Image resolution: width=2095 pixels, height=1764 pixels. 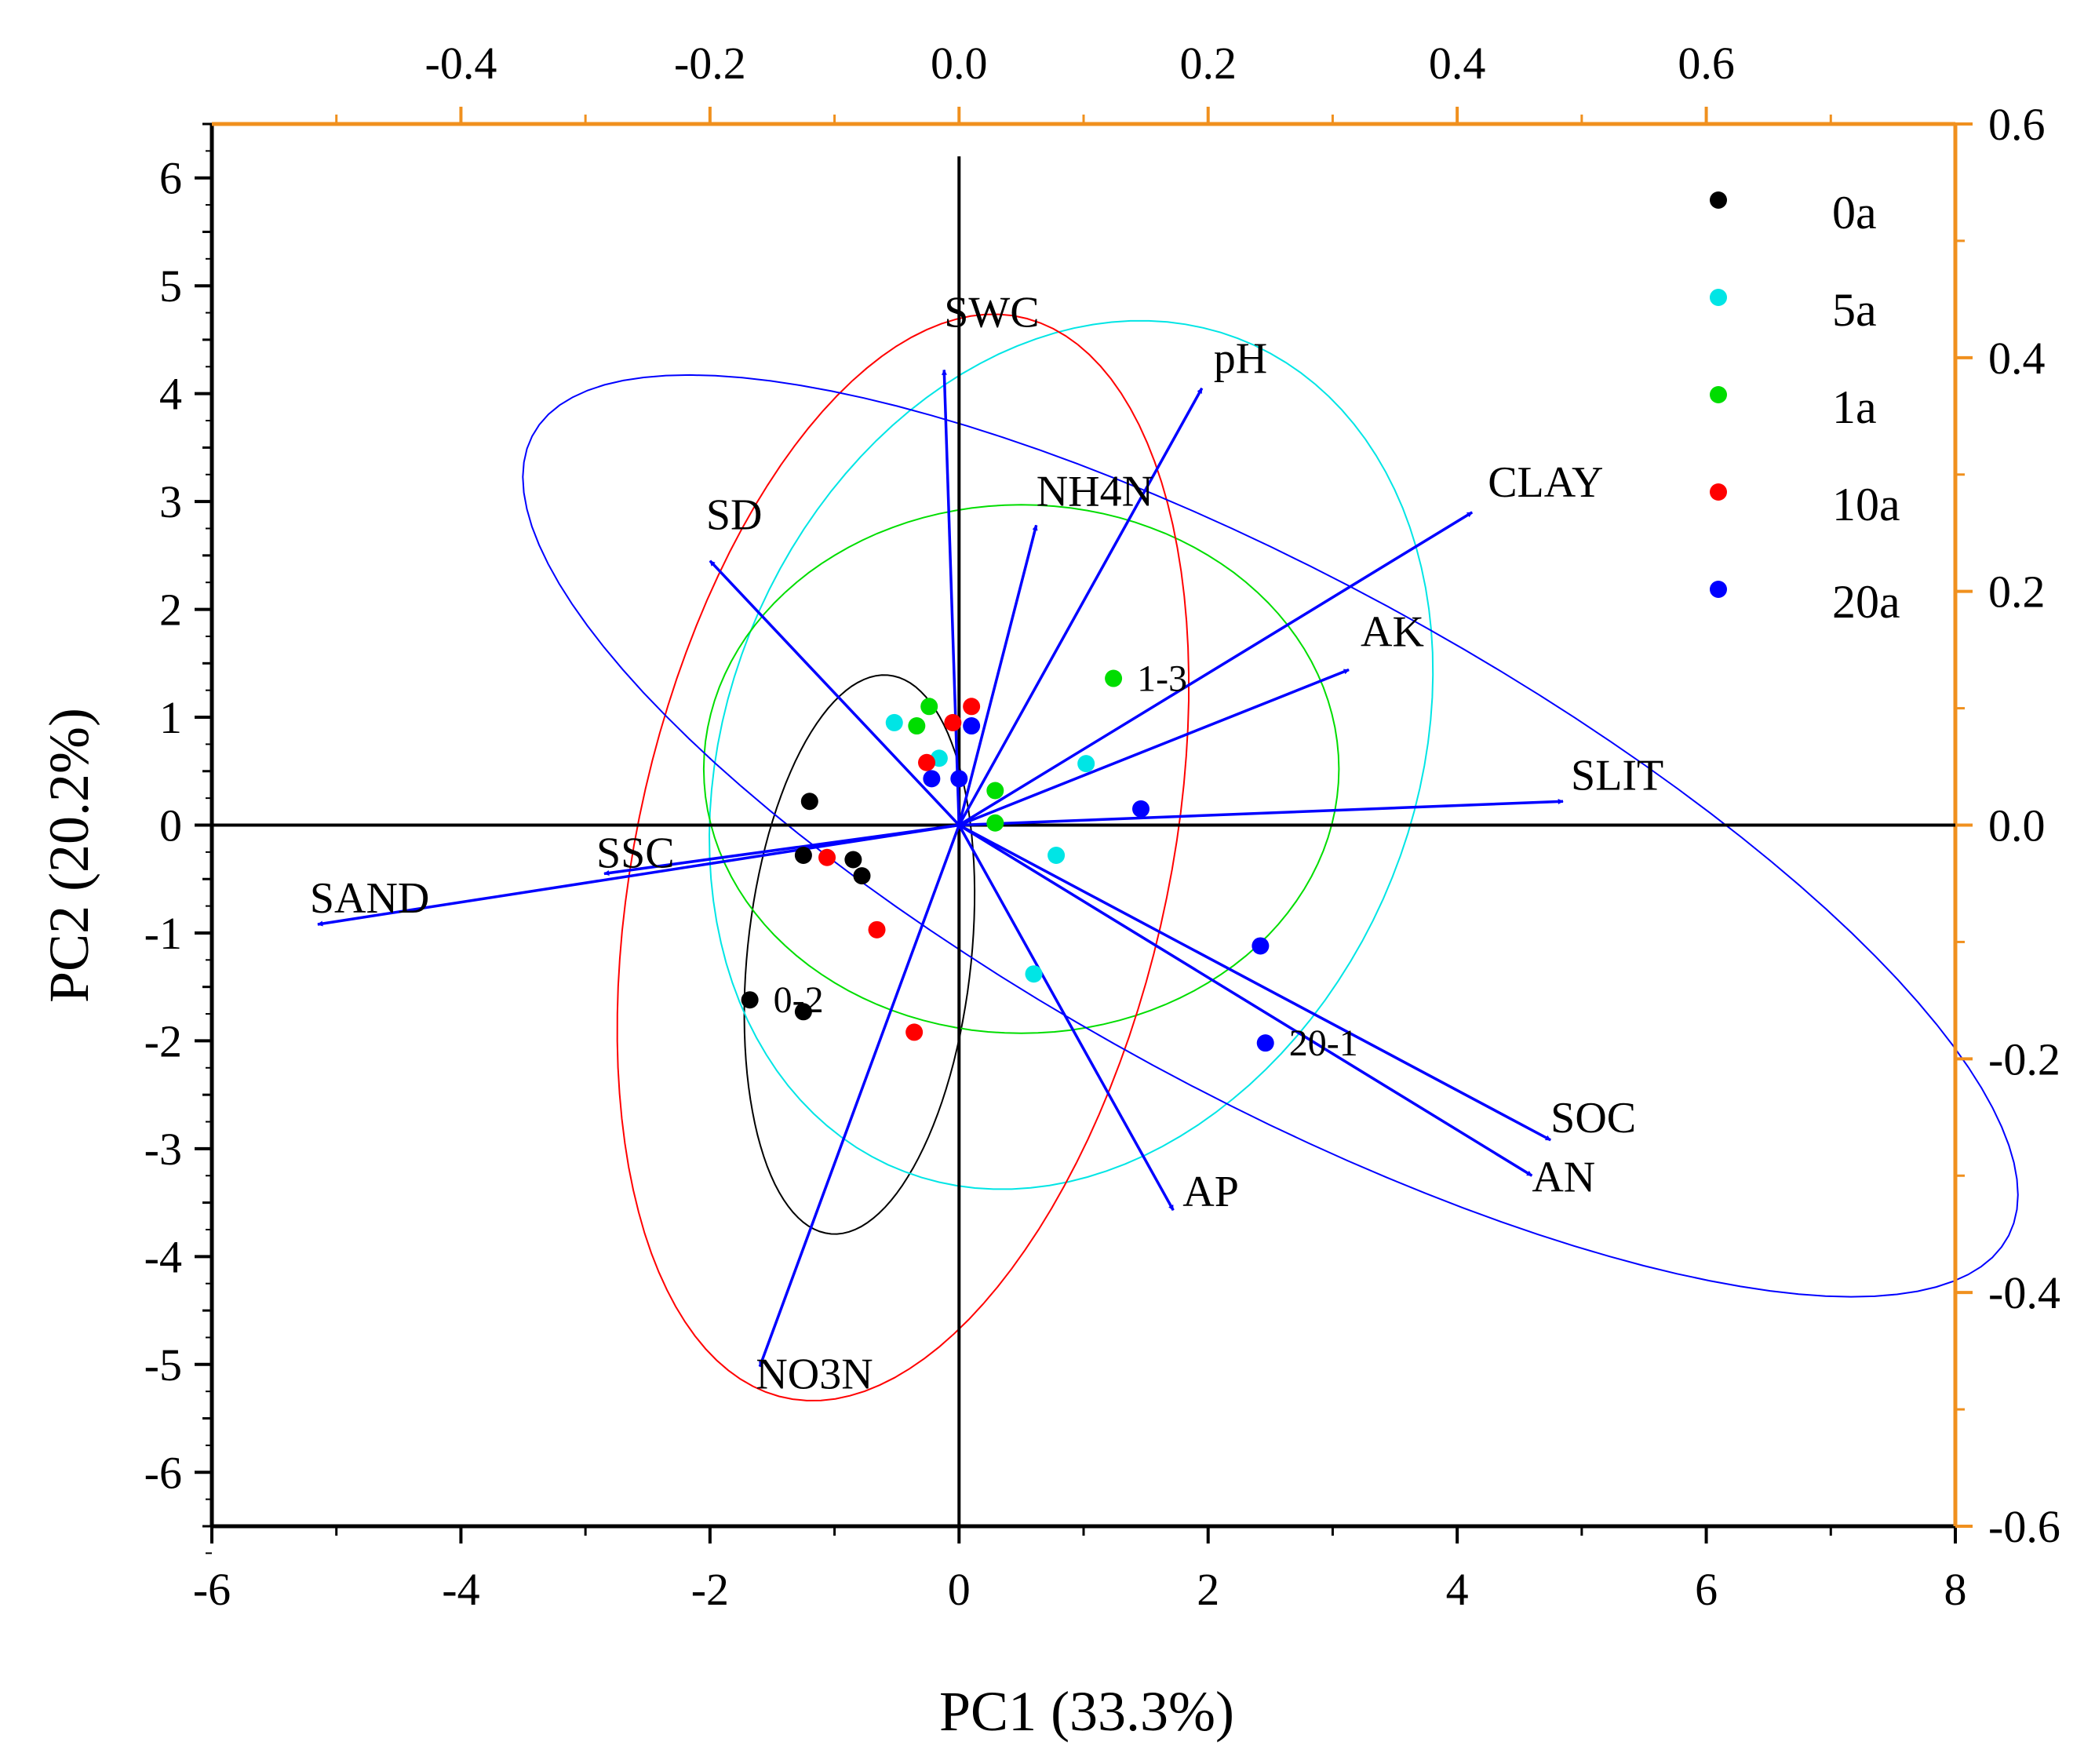 What do you see at coordinates (163, 933) in the screenshot?
I see `y-tick-label: -1` at bounding box center [163, 933].